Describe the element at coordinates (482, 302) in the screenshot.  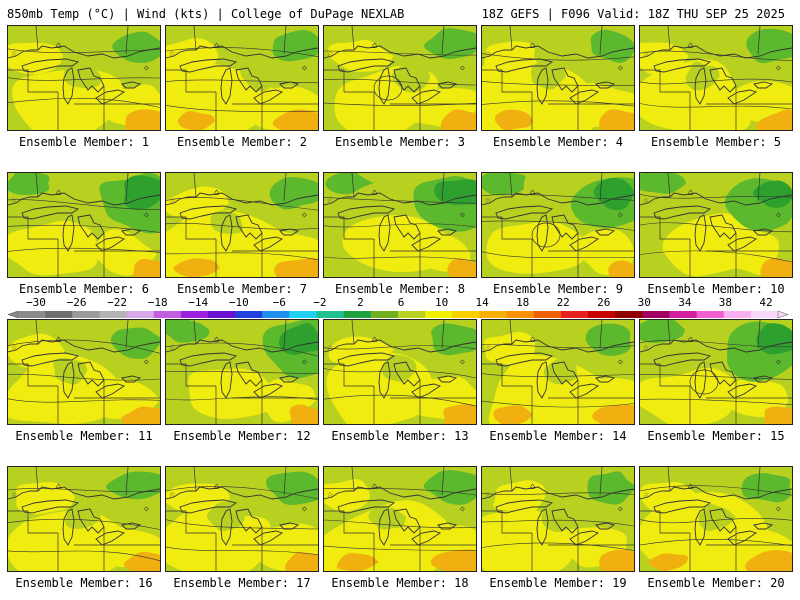
I see `colorbar-tick-label: 14` at that location.